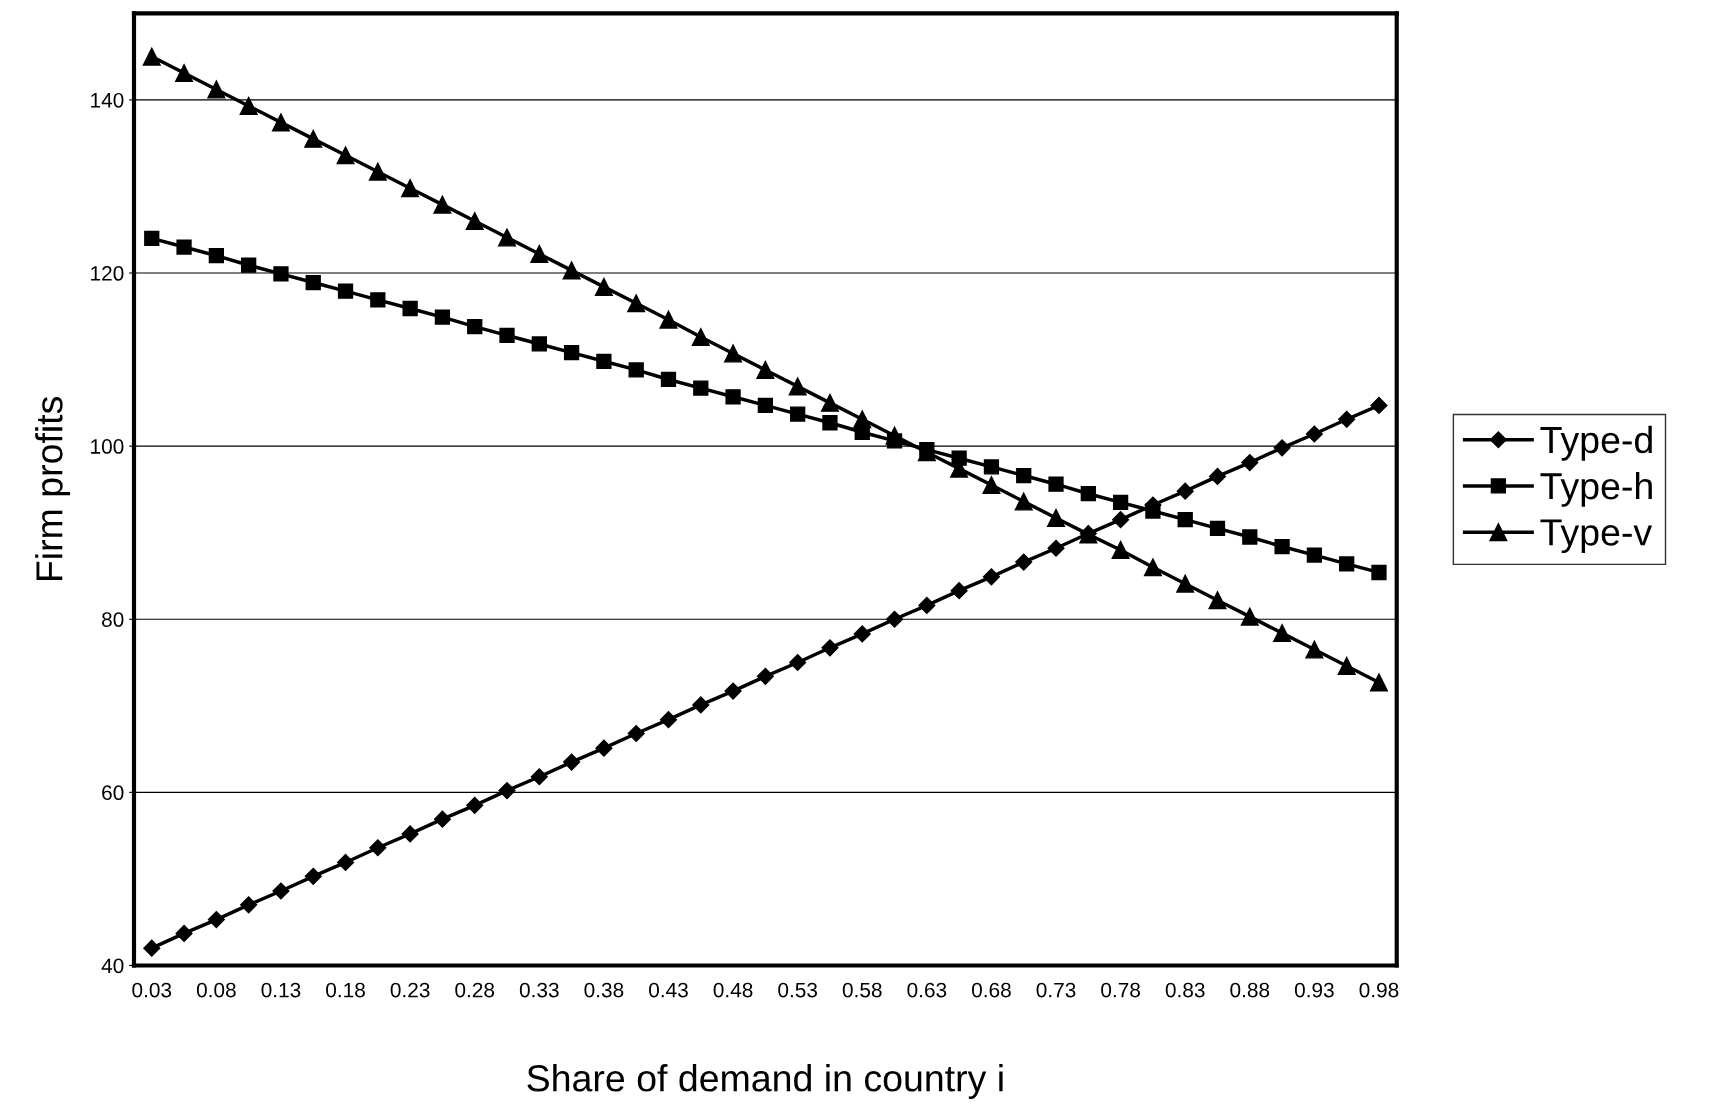 Image resolution: width=1718 pixels, height=1111 pixels. Describe the element at coordinates (152, 990) in the screenshot. I see `x-tick-label: 0.03` at that location.